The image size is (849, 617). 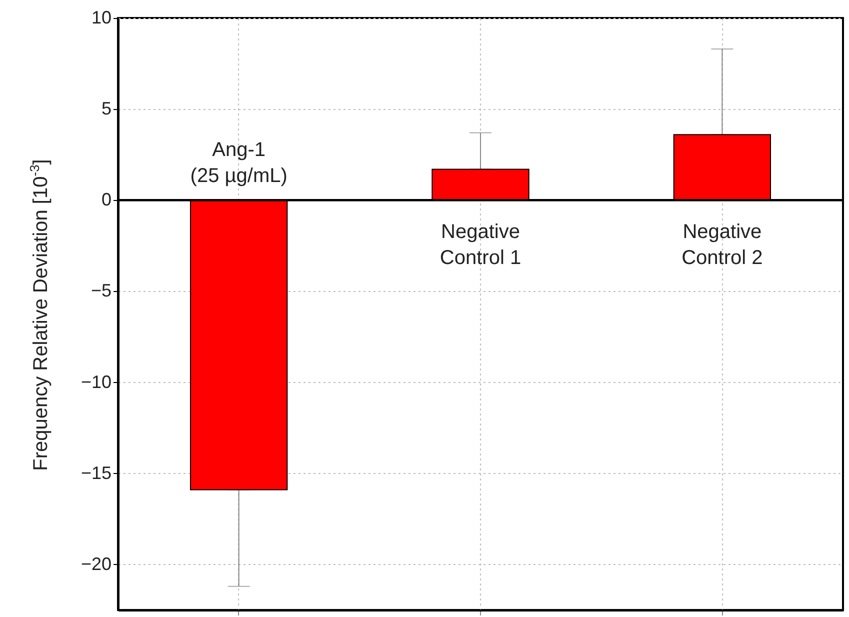 What do you see at coordinates (96, 564) in the screenshot?
I see `y-tick-label: −20` at bounding box center [96, 564].